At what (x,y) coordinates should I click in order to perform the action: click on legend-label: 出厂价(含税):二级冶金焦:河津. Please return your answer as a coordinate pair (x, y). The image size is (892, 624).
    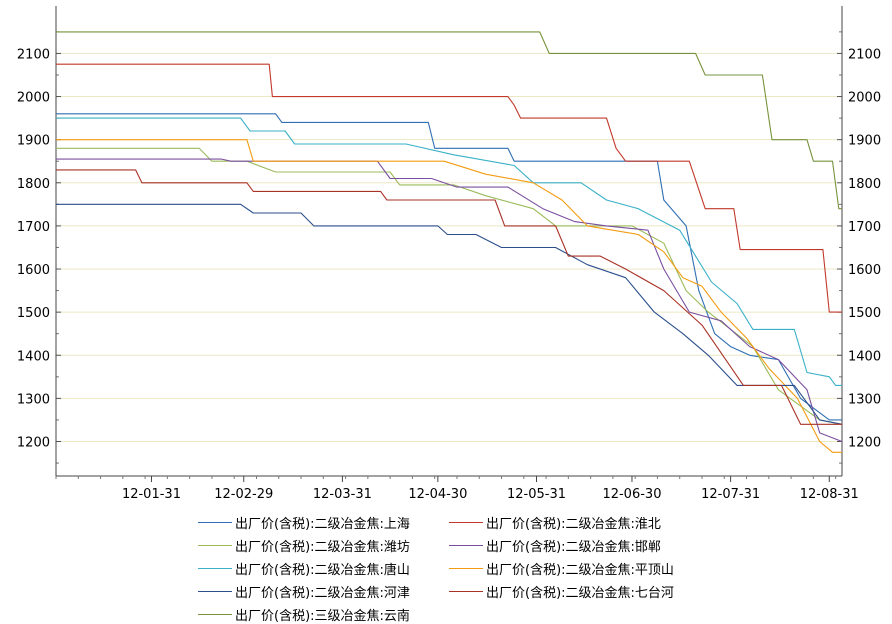
    Looking at the image, I should click on (322, 593).